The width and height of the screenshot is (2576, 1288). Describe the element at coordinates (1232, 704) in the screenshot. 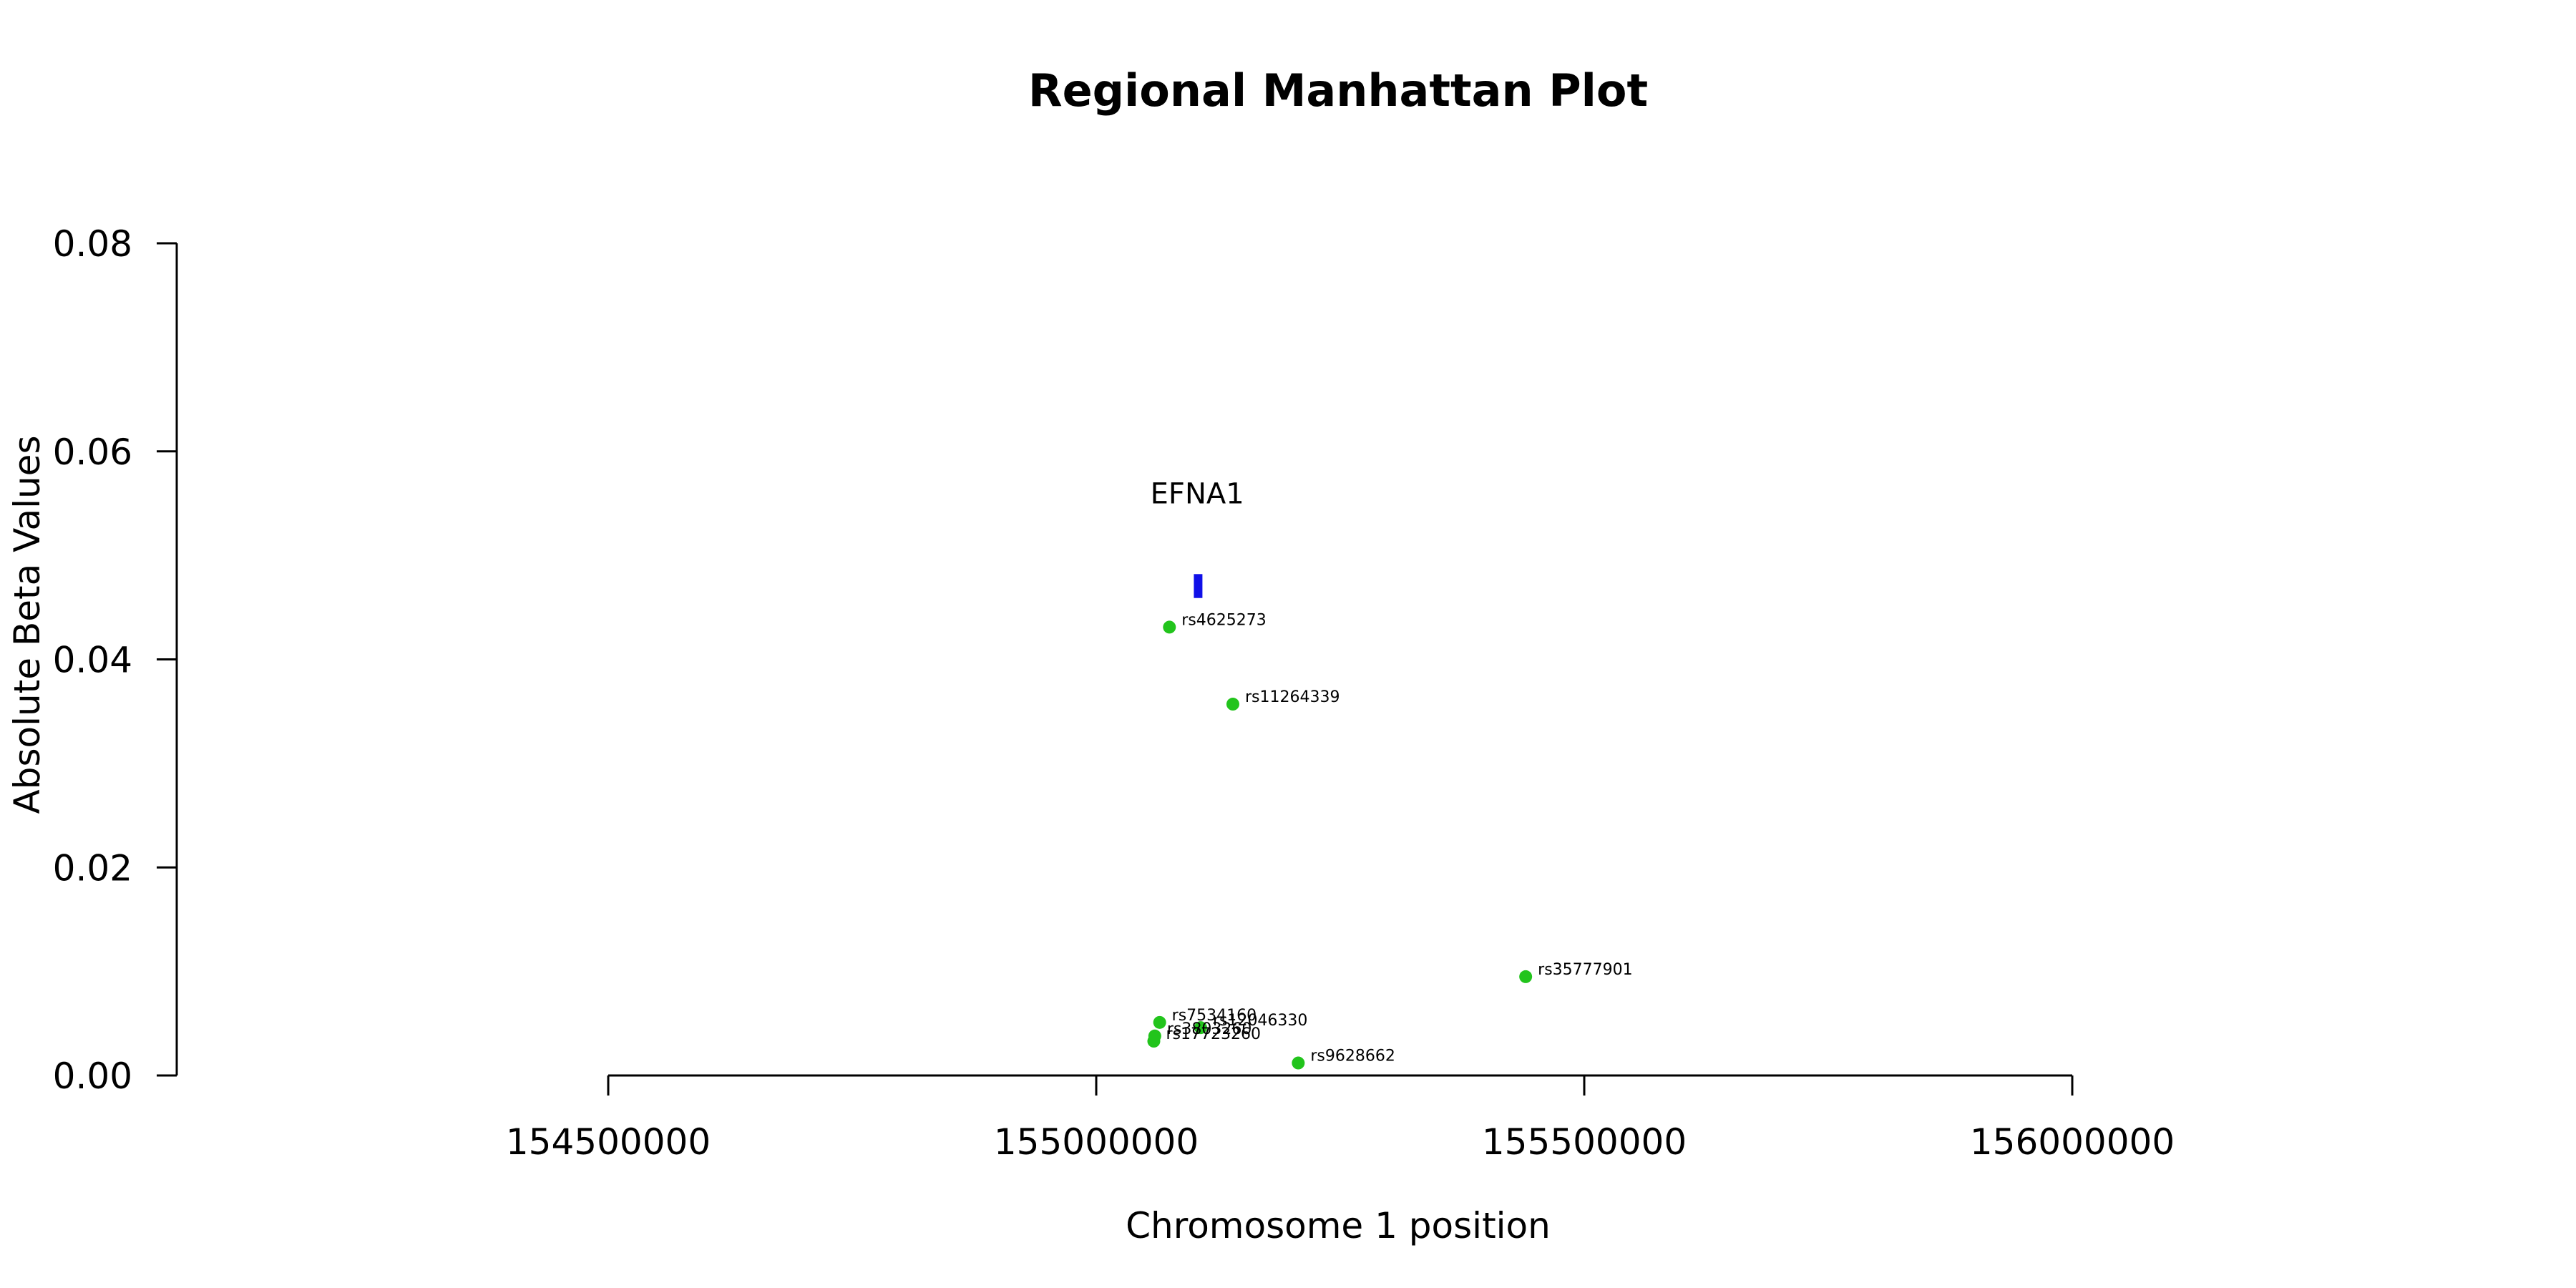

I see `snp-point-rs11264339` at that location.